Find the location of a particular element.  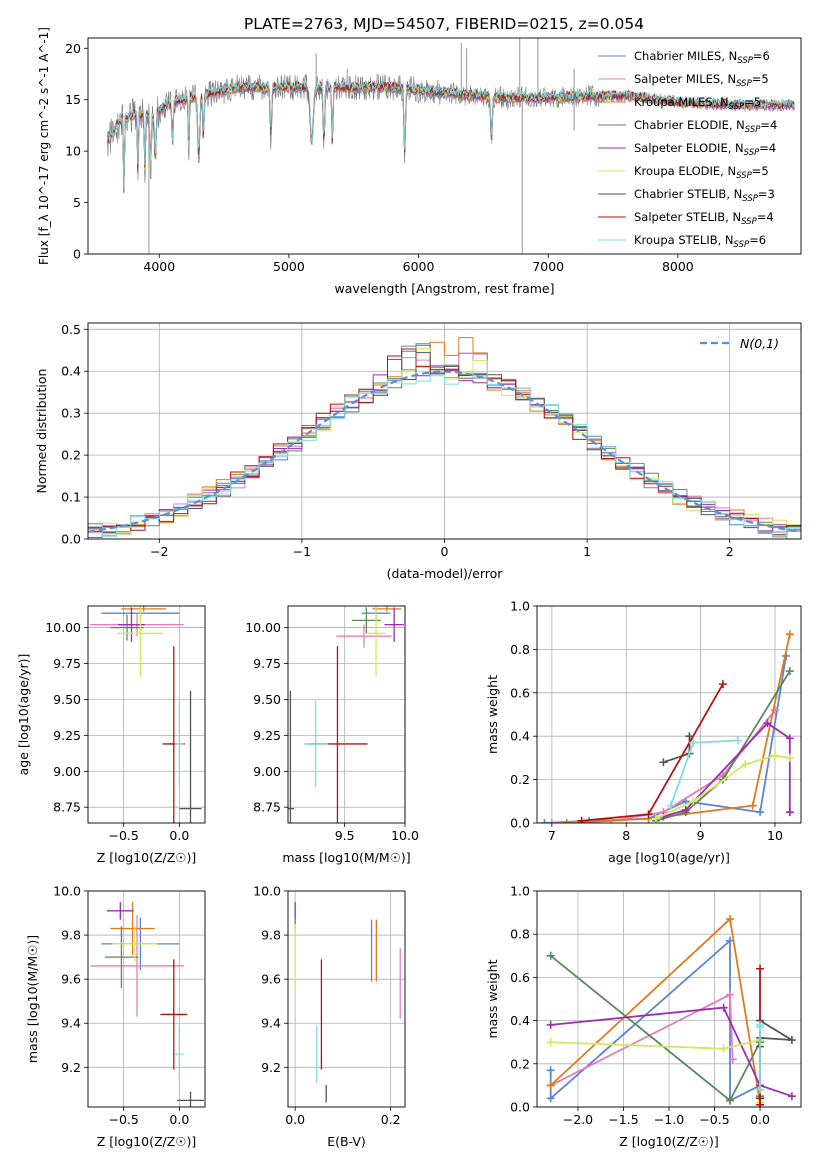

y-tick-label: 0.3 is located at coordinates (71, 413).